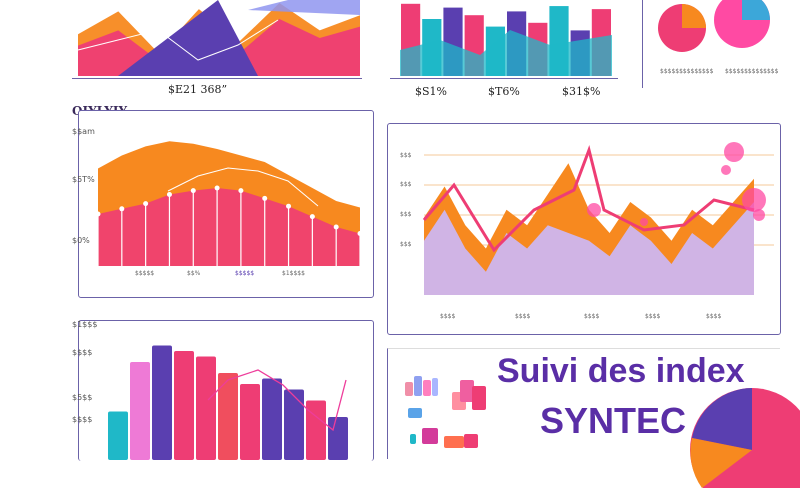 The height and width of the screenshot is (488, 800). What do you see at coordinates (448, 316) in the screenshot?
I see `mid-right-x-label-1: $$$$` at bounding box center [448, 316].